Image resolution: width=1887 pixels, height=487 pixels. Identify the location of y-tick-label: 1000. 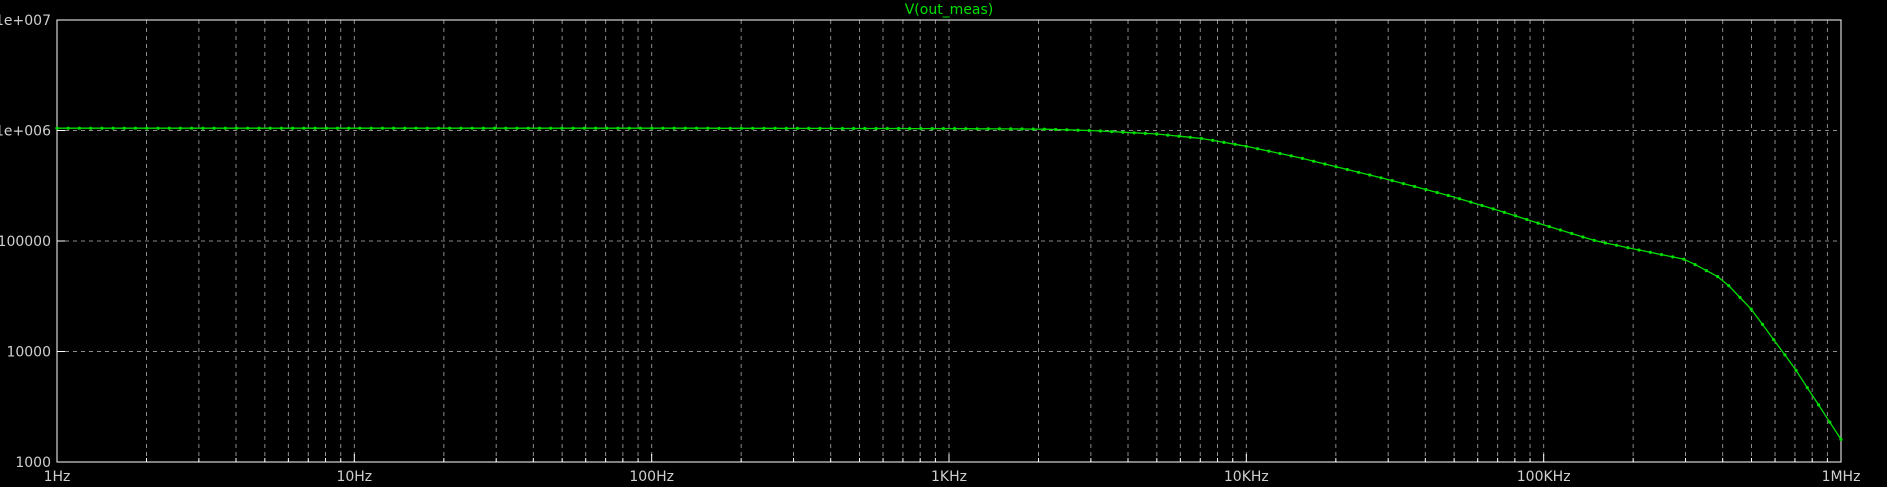
(33, 463).